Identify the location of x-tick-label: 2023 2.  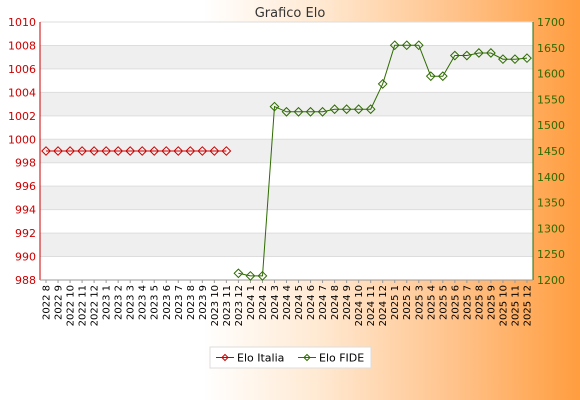
(119, 302).